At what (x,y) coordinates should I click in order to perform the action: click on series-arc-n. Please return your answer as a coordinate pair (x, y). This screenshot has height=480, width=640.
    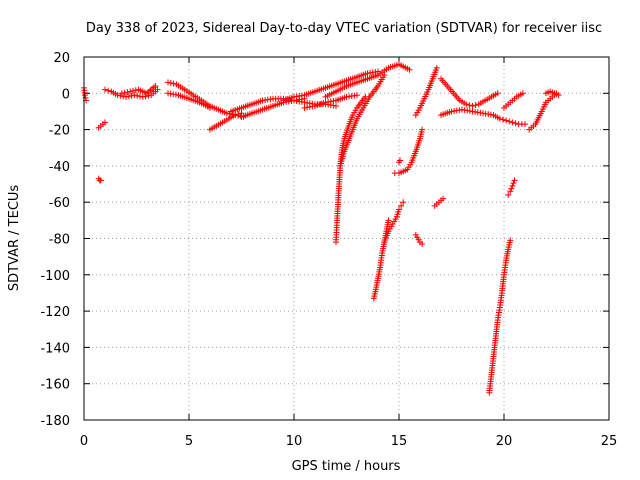
    Looking at the image, I should click on (351, 169).